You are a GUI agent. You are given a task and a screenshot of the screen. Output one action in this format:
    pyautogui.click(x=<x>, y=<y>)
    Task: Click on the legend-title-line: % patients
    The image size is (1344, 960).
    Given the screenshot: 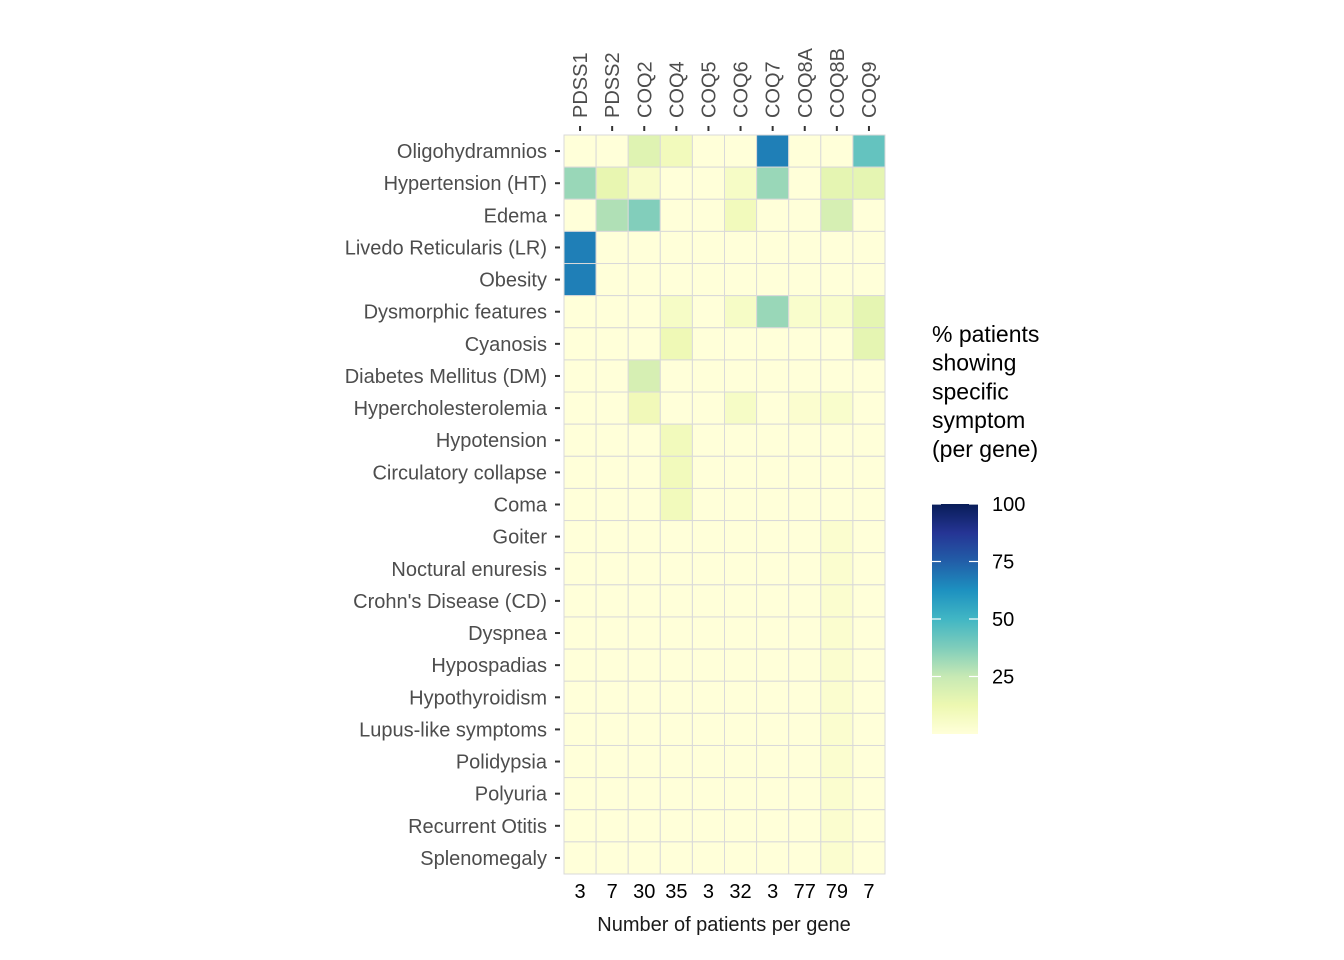 What is the action you would take?
    pyautogui.click(x=985, y=334)
    